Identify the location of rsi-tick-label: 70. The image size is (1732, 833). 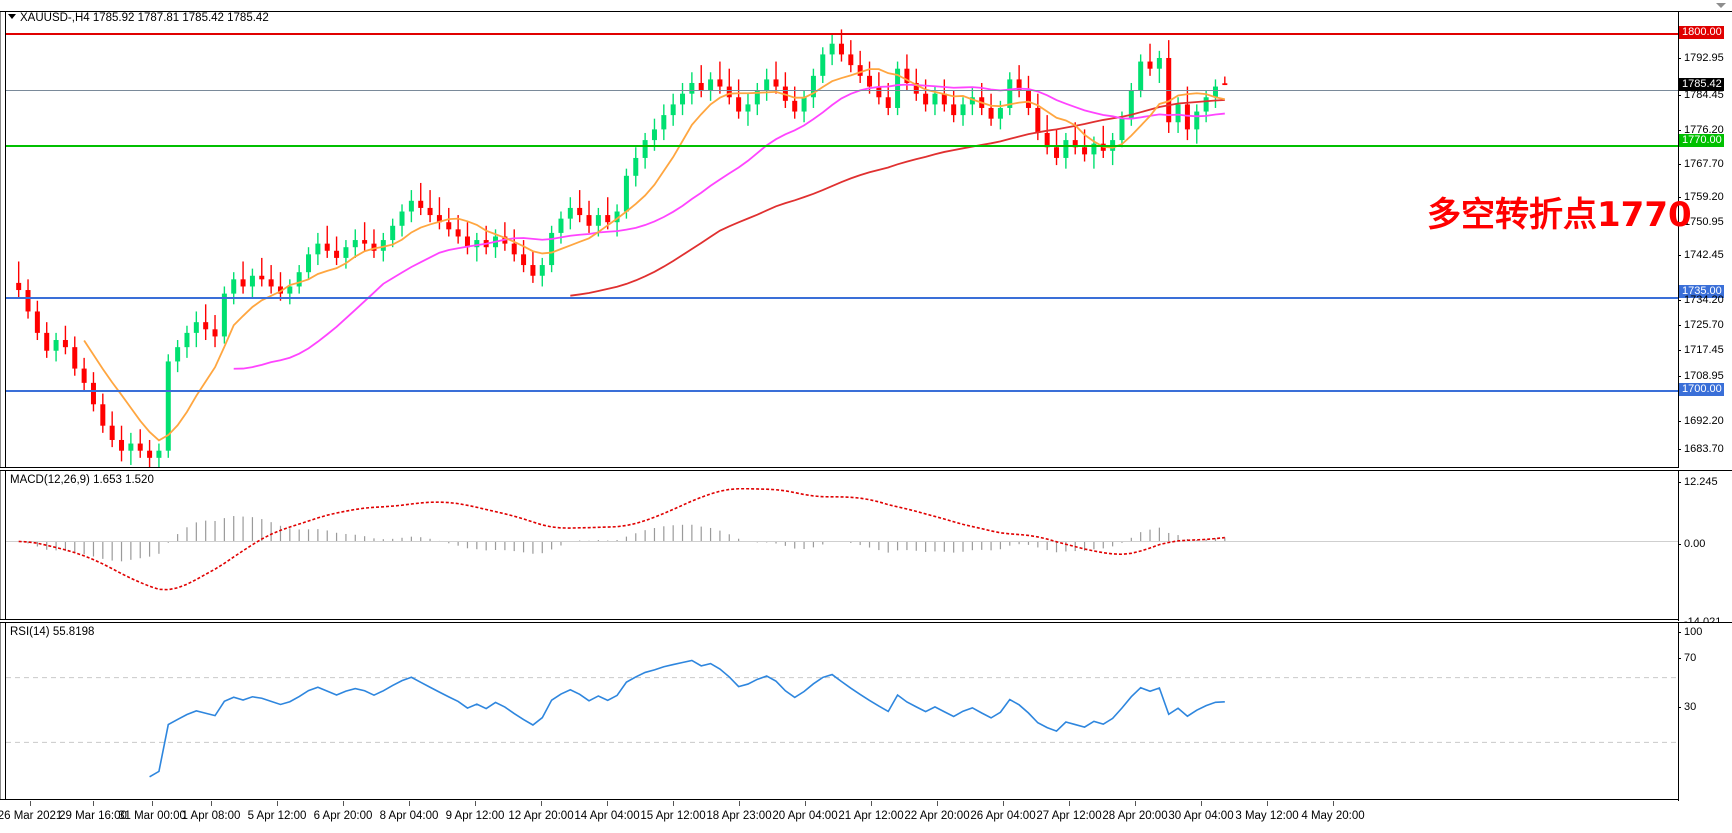
(1687, 658).